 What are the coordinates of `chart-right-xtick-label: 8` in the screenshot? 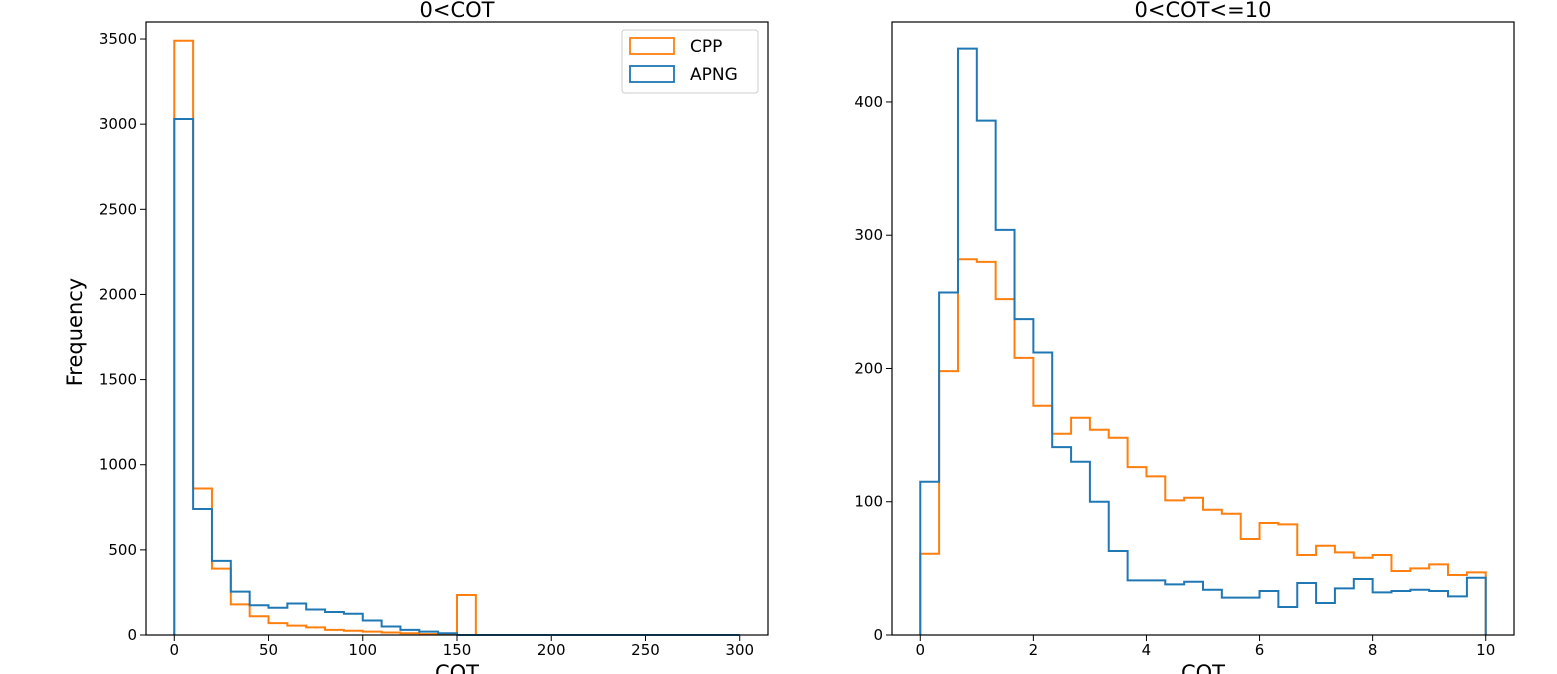 It's located at (1373, 650).